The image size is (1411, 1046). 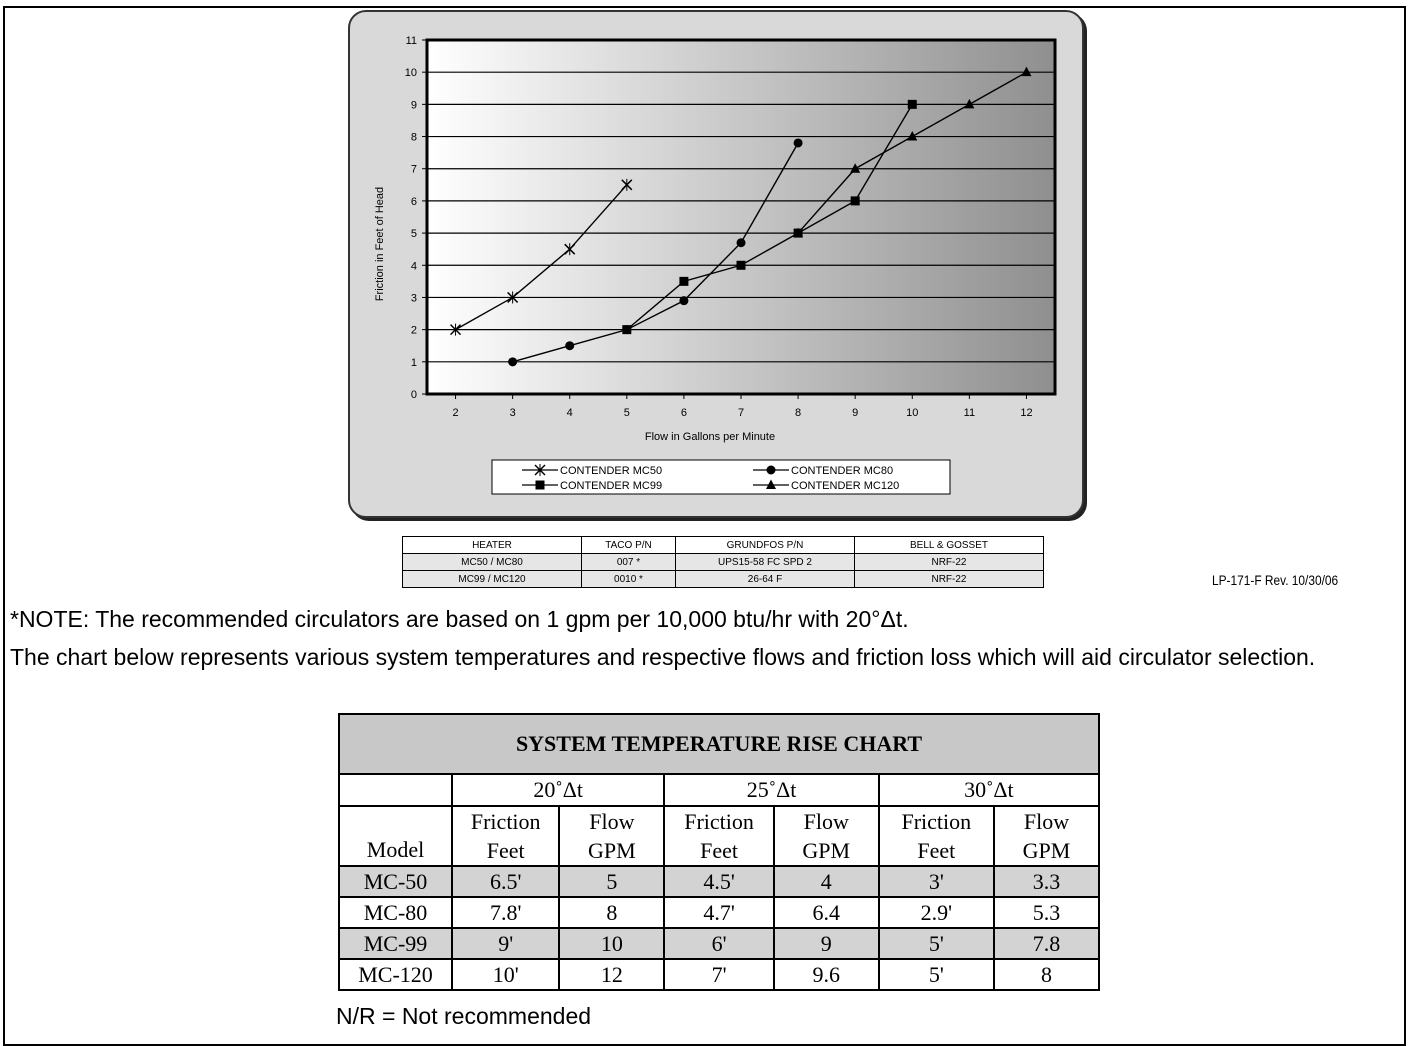 What do you see at coordinates (464, 1016) in the screenshot?
I see `footnote: N/R = Not recommended` at bounding box center [464, 1016].